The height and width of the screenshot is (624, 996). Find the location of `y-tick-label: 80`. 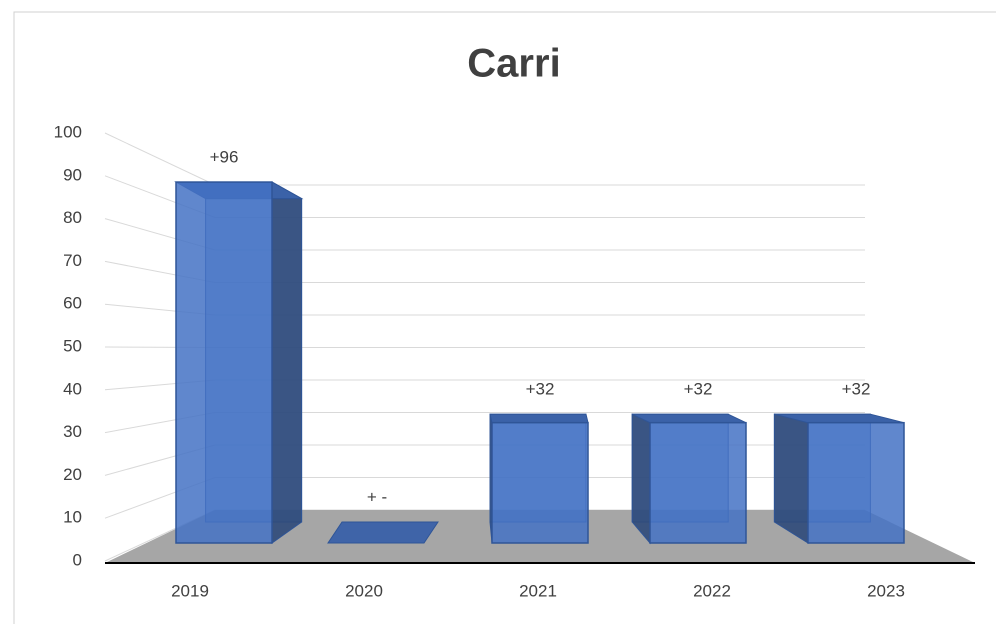

y-tick-label: 80 is located at coordinates (72, 217).